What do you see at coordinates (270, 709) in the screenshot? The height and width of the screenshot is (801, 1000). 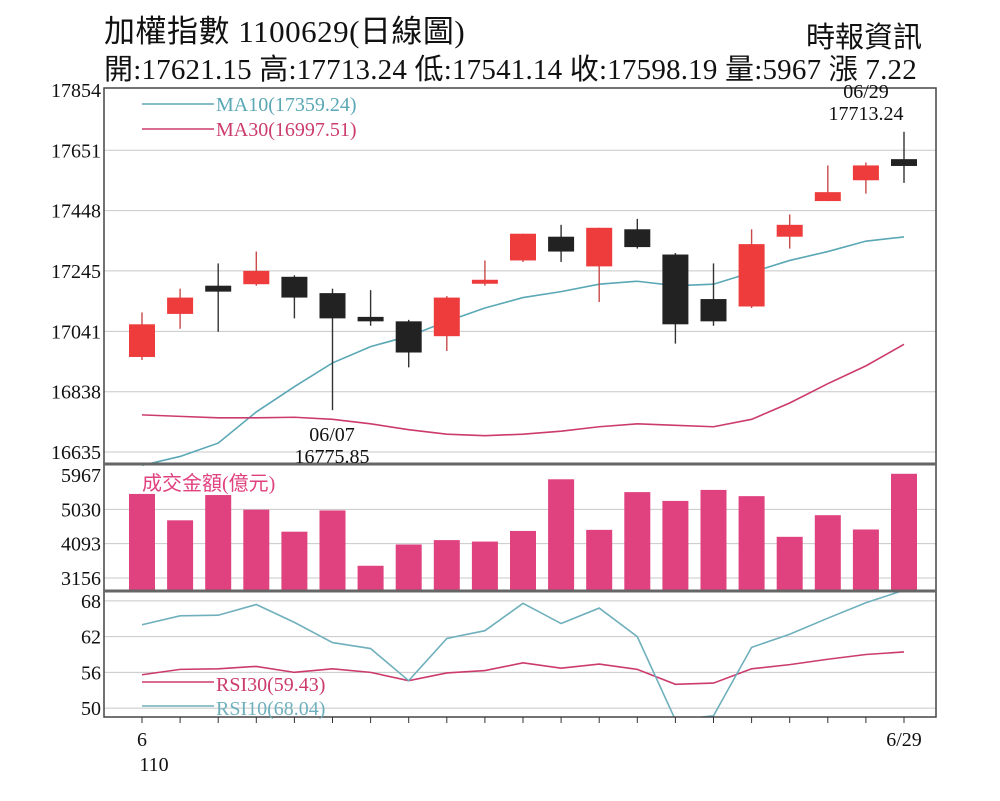 I see `rsi10-legend-label: RSI10(68.04)` at bounding box center [270, 709].